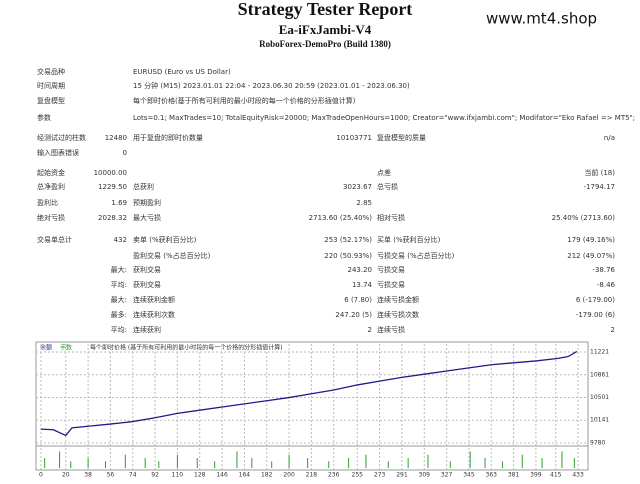 This screenshot has height=484, width=640. Describe the element at coordinates (606, 285) in the screenshot. I see `stat-value: -8.46` at that location.